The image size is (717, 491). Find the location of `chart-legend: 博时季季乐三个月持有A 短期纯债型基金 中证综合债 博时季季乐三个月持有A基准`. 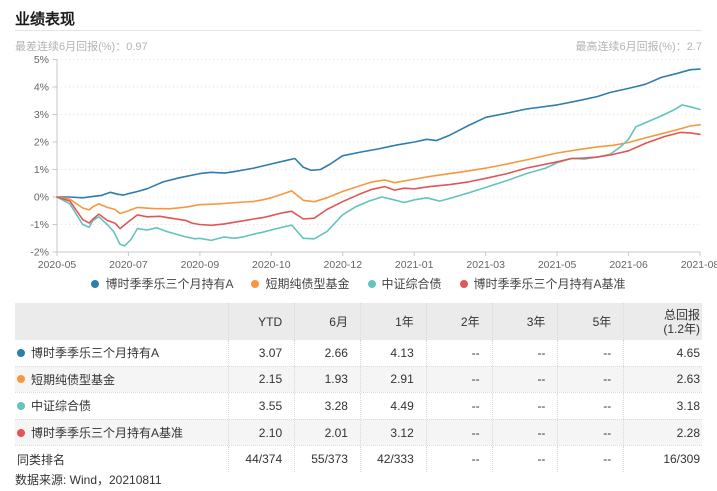

chart-legend: 博时季季乐三个月持有A 短期纯债型基金 中证综合债 博时季季乐三个月持有A基准 is located at coordinates (358, 283).